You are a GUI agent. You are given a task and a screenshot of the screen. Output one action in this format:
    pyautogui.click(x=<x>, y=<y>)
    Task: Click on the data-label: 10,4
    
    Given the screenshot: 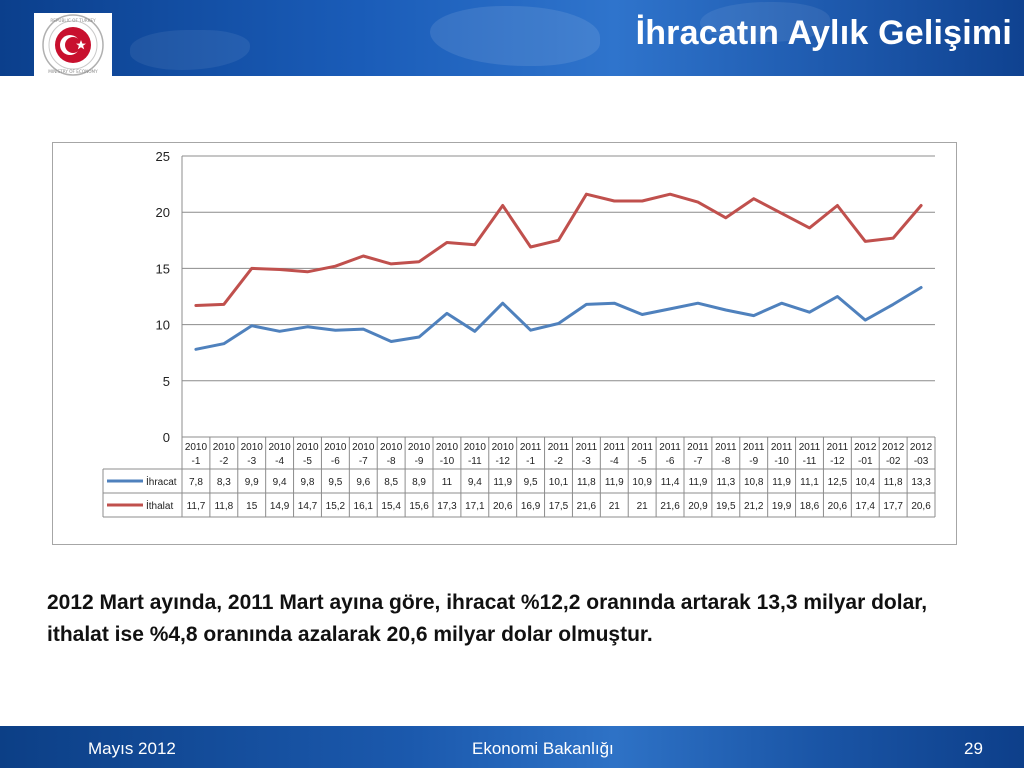 What is the action you would take?
    pyautogui.click(x=866, y=482)
    